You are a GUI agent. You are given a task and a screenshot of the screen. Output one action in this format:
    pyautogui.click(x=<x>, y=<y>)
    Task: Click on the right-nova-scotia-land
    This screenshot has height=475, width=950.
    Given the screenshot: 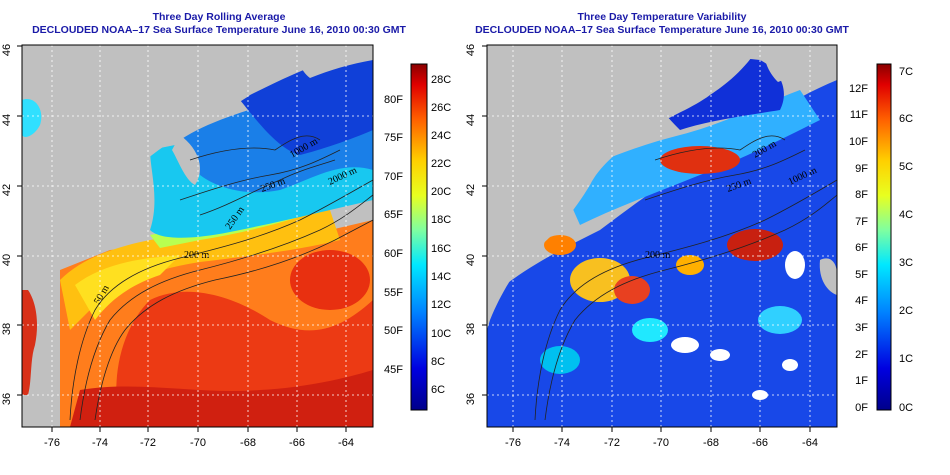 What is the action you would take?
    pyautogui.click(x=800, y=63)
    